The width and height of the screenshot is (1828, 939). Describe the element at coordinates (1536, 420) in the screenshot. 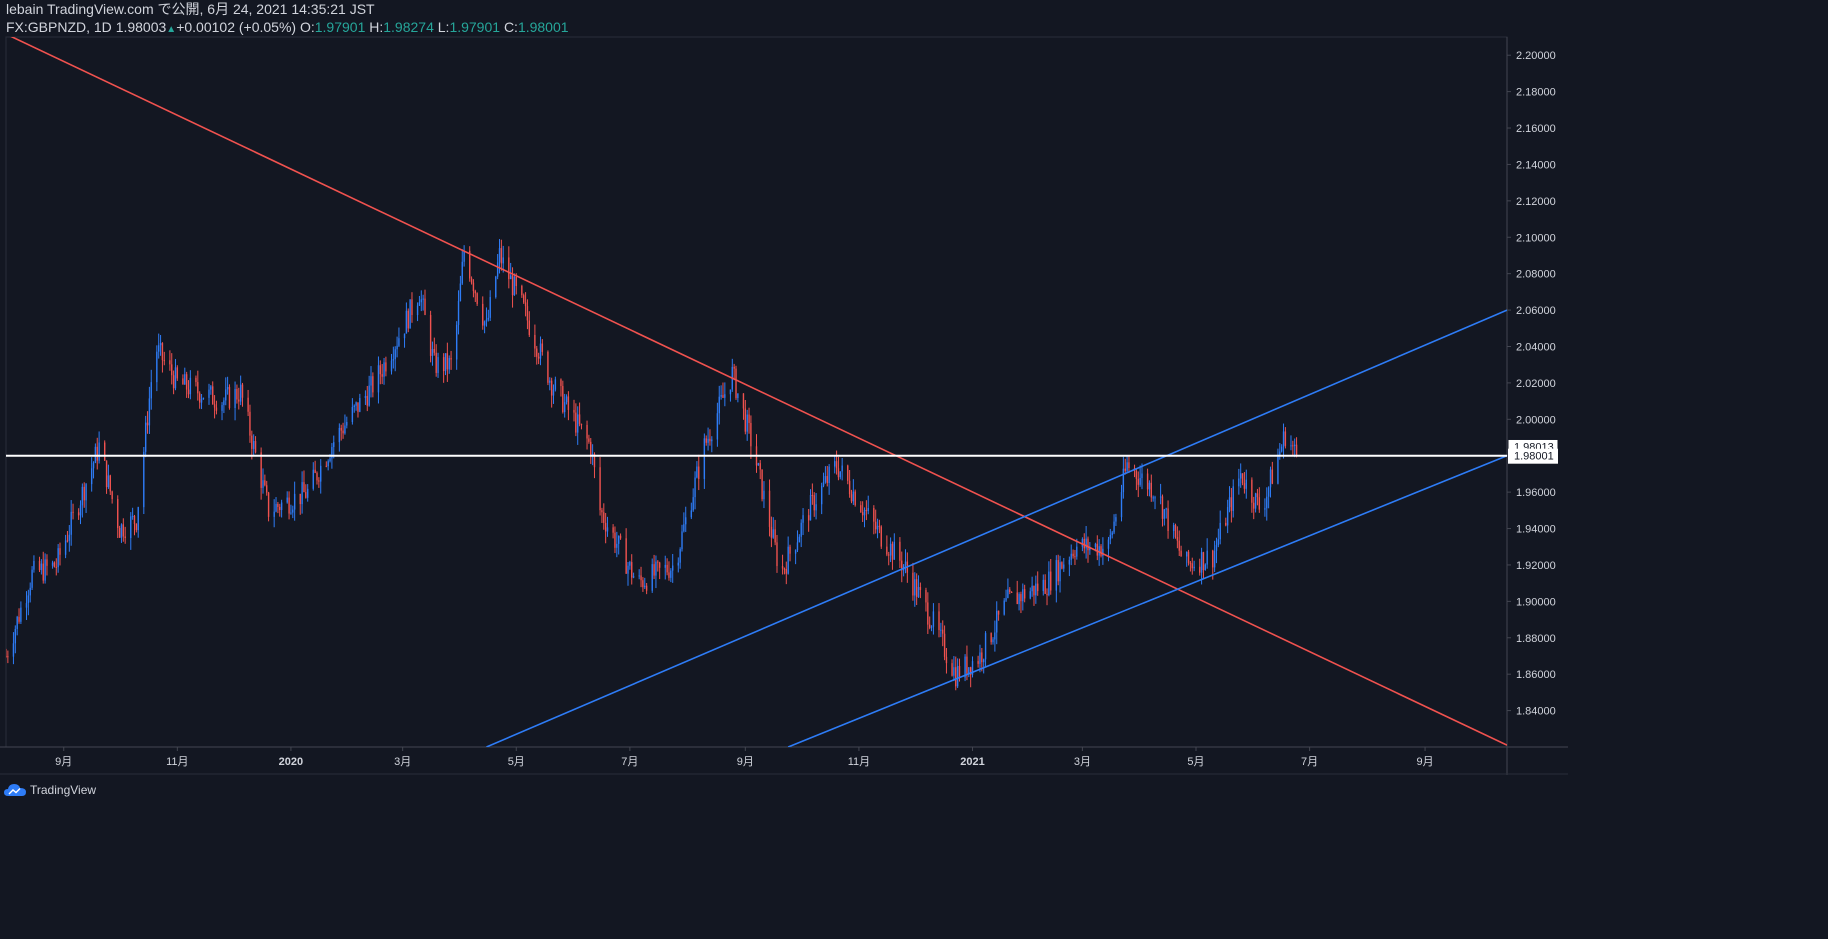

I see `y-tick-label: 2.00000` at that location.